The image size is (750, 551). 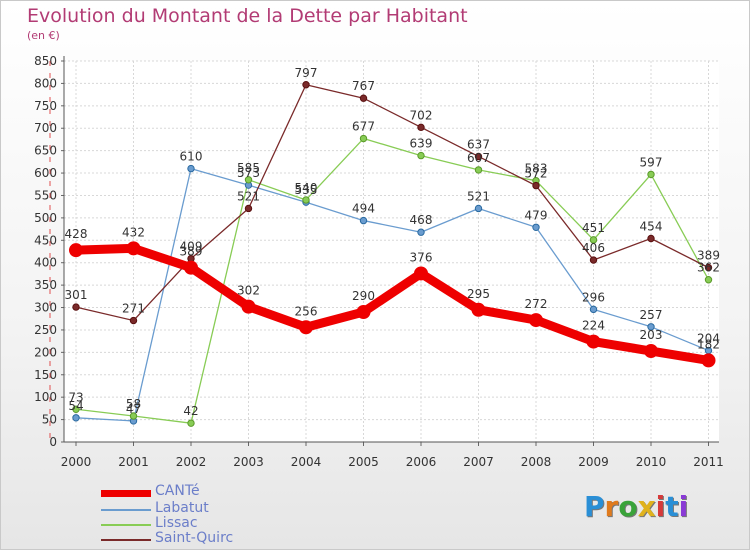 What do you see at coordinates (708, 462) in the screenshot?
I see `x-tick-label: 2011` at bounding box center [708, 462].